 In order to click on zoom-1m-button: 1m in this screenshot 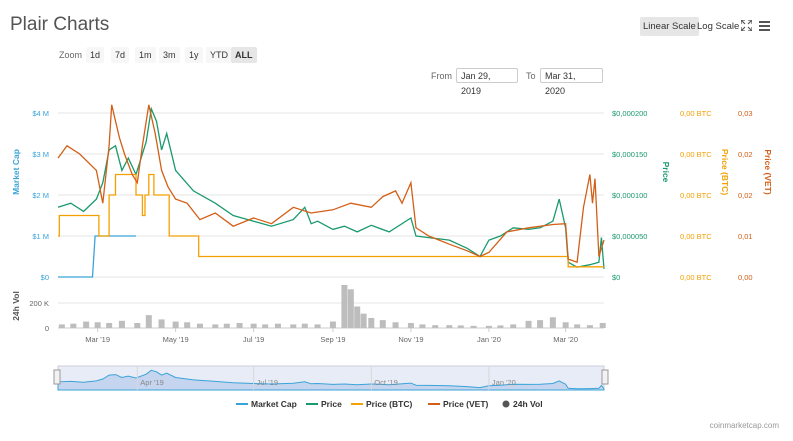, I will do `click(145, 55)`.